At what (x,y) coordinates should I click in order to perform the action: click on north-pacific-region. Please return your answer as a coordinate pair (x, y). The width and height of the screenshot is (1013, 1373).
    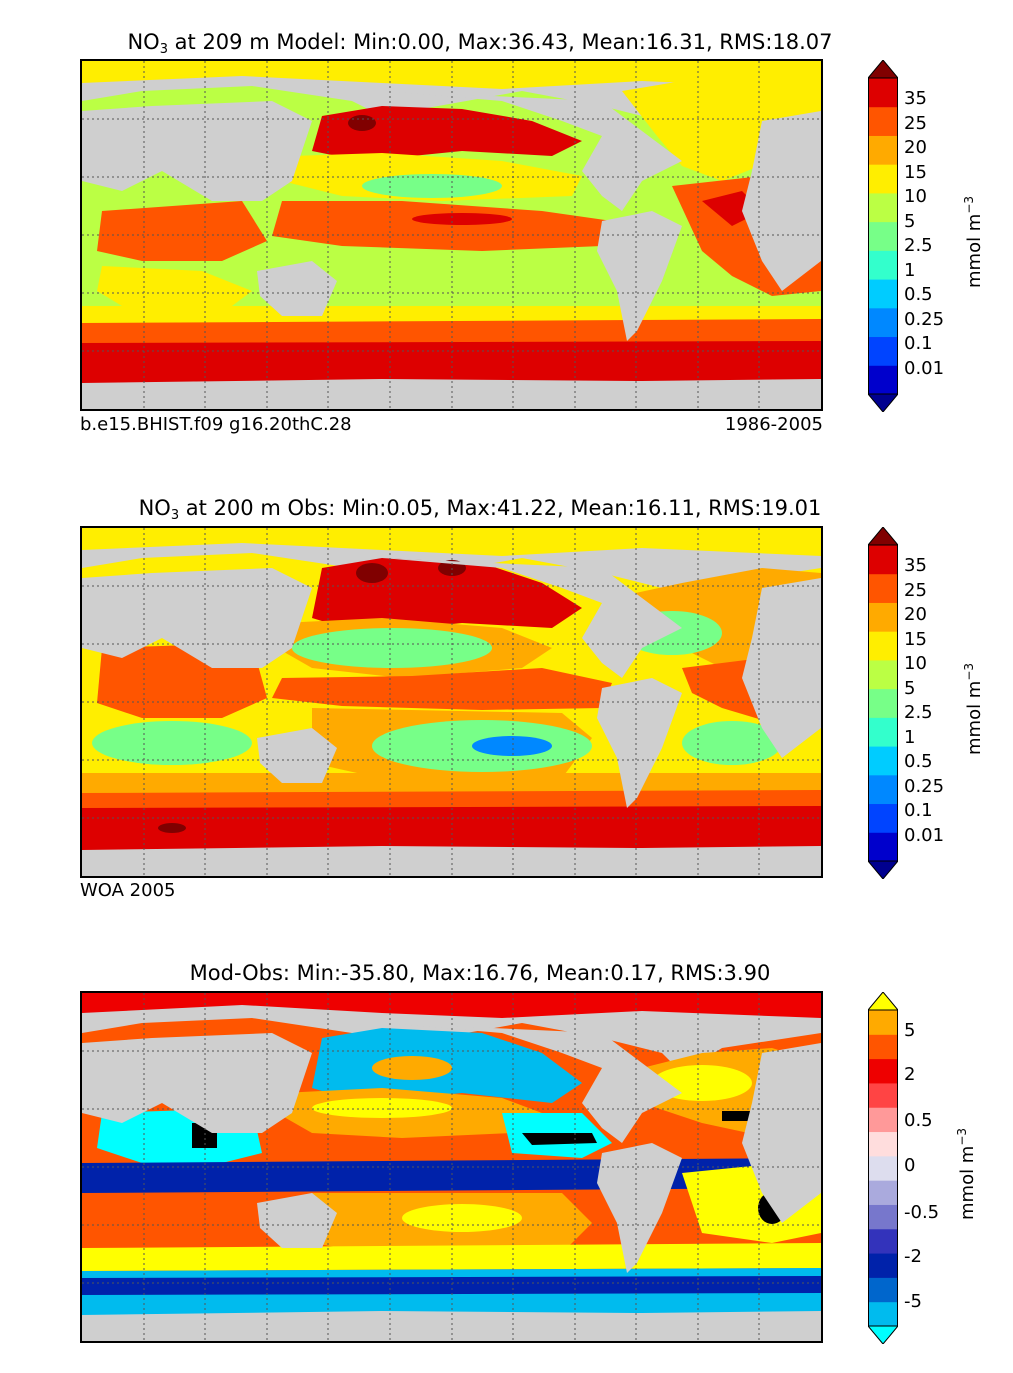
    Looking at the image, I should click on (447, 133).